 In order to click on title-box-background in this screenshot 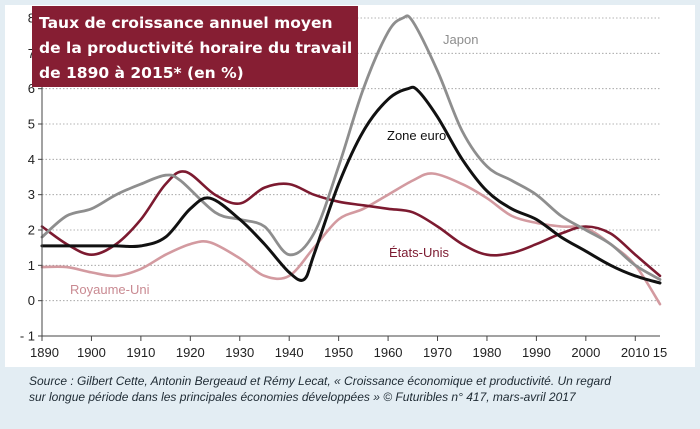, I will do `click(195, 46)`.